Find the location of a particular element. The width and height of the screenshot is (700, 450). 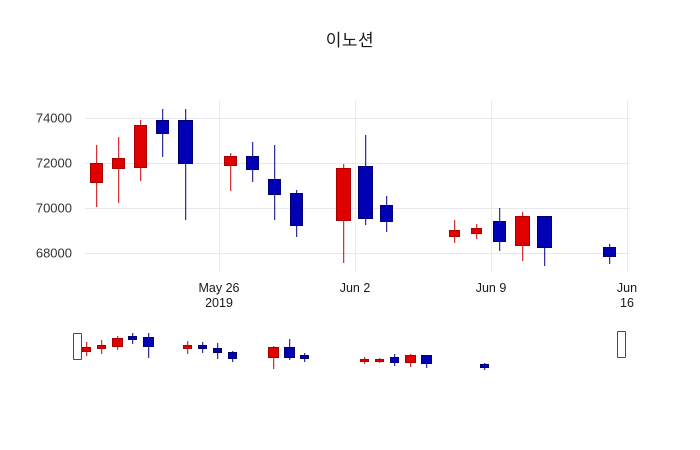

page-title: 이노션 is located at coordinates (350, 40).